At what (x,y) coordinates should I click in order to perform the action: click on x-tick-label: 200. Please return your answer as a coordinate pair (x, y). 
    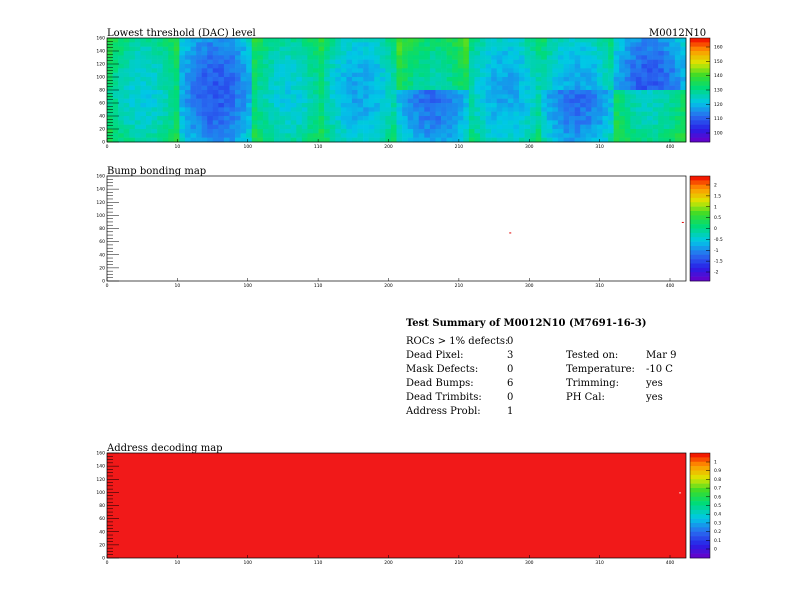
    Looking at the image, I should click on (388, 563).